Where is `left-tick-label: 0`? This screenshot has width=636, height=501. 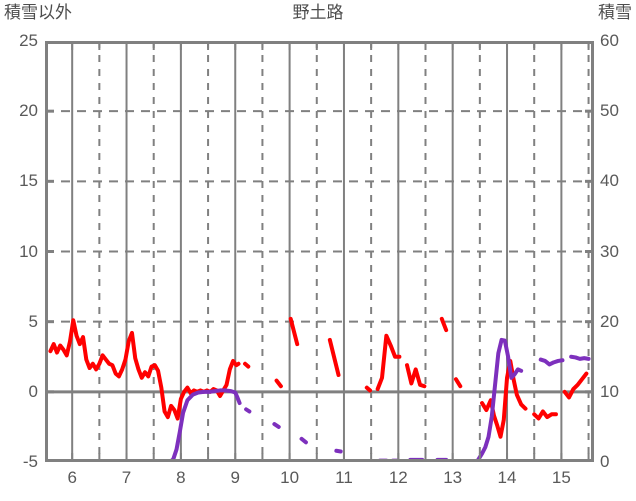 left-tick-label: 0 is located at coordinates (33, 391).